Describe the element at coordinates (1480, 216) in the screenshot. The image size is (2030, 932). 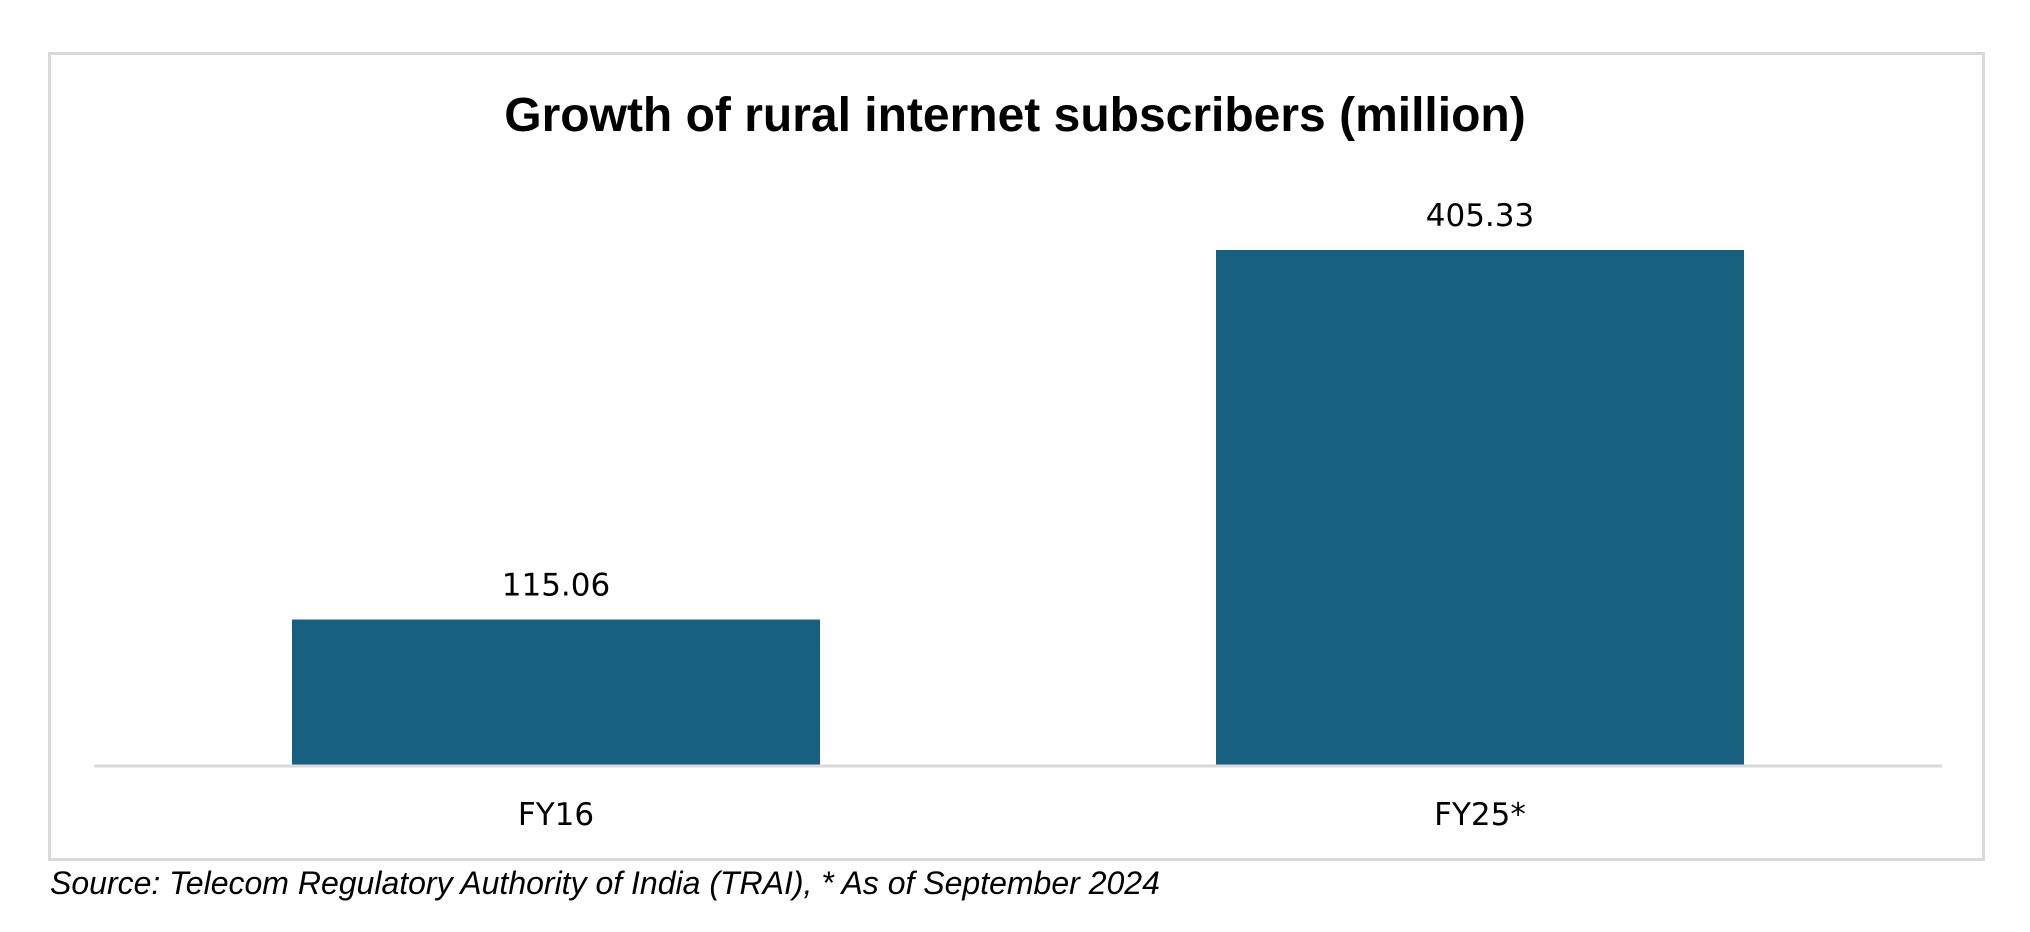
I see `data-label: 405.33` at that location.